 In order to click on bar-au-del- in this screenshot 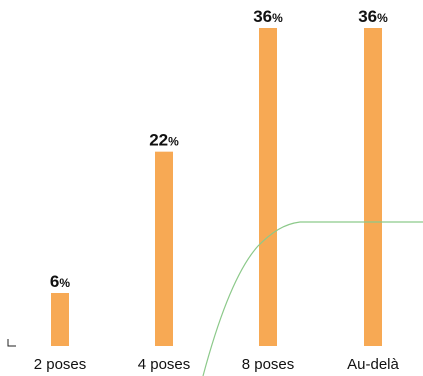, I will do `click(373, 187)`.